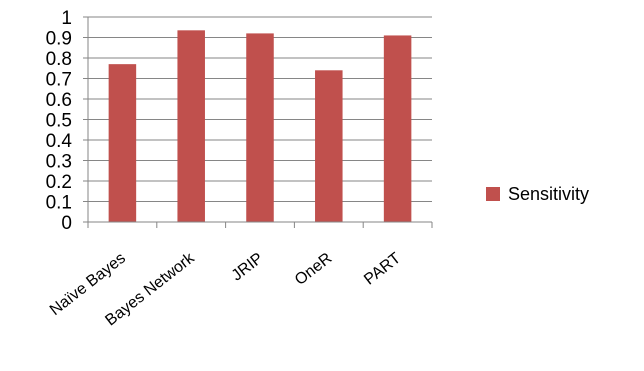  I want to click on legend-swatch, so click(493, 194).